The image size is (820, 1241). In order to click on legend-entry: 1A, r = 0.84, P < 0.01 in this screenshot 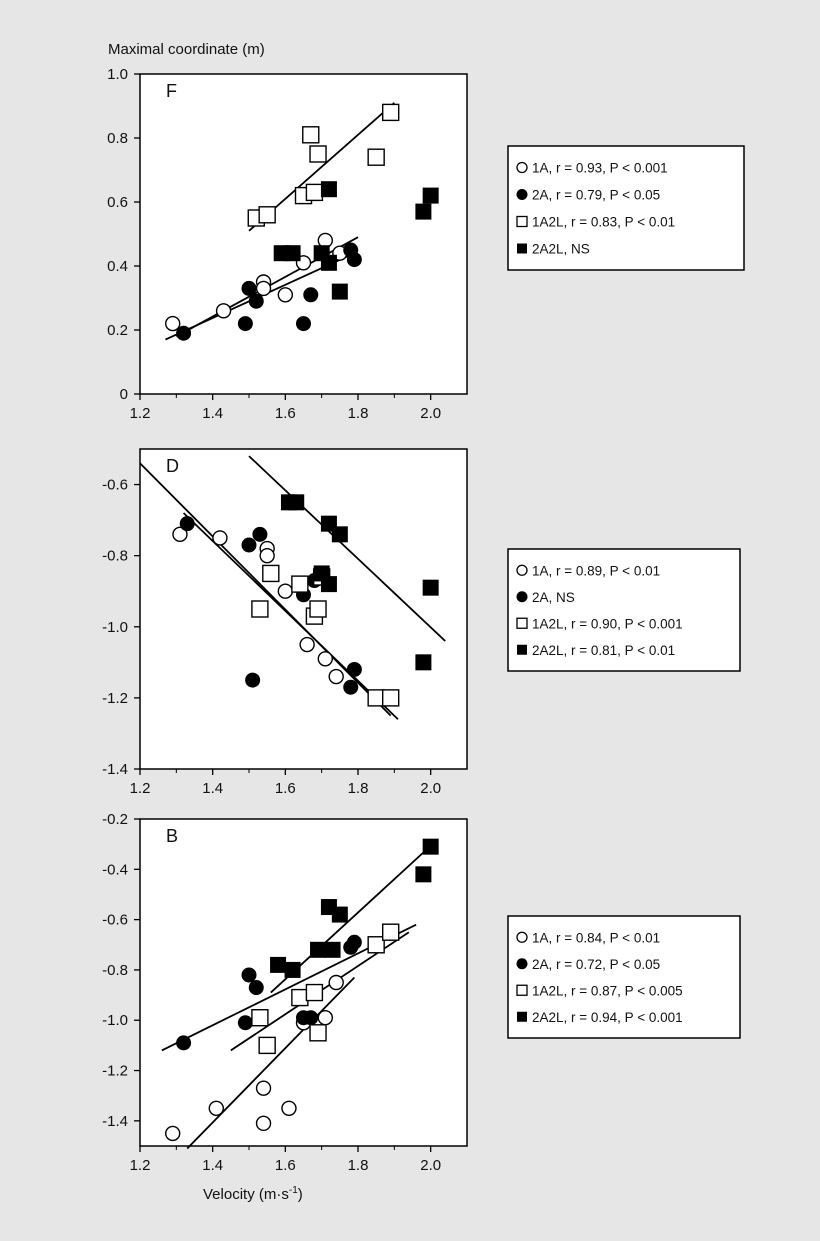, I will do `click(596, 937)`.